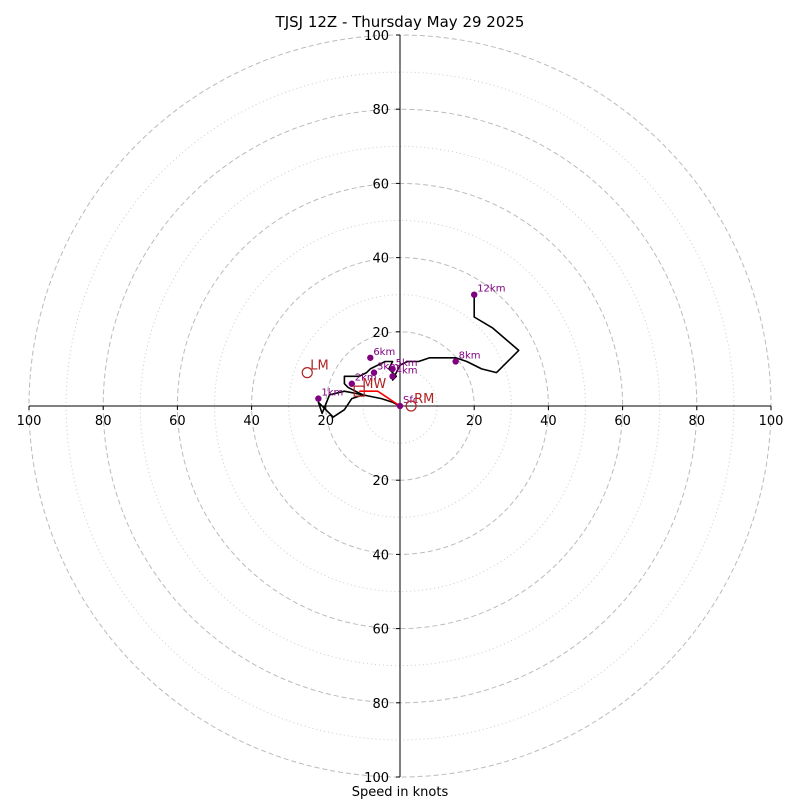  What do you see at coordinates (384, 352) in the screenshot?
I see `height-label: 6km` at bounding box center [384, 352].